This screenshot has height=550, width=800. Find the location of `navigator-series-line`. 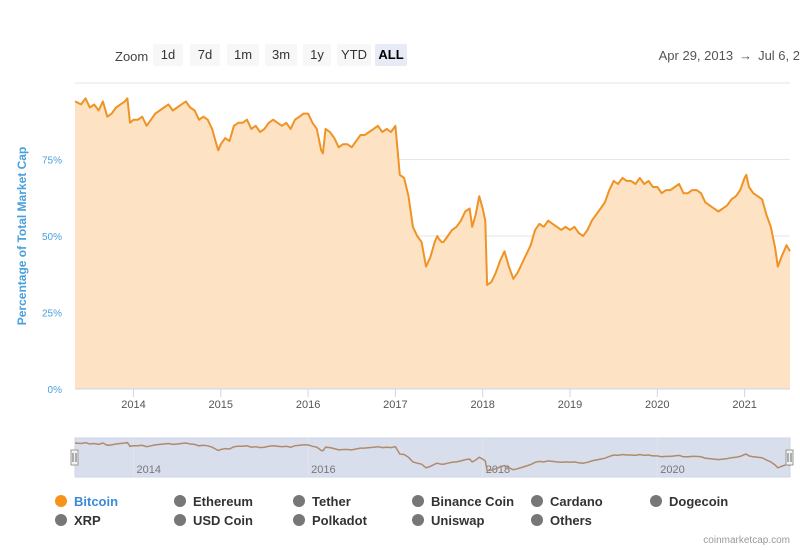

navigator-series-line is located at coordinates (432, 456).